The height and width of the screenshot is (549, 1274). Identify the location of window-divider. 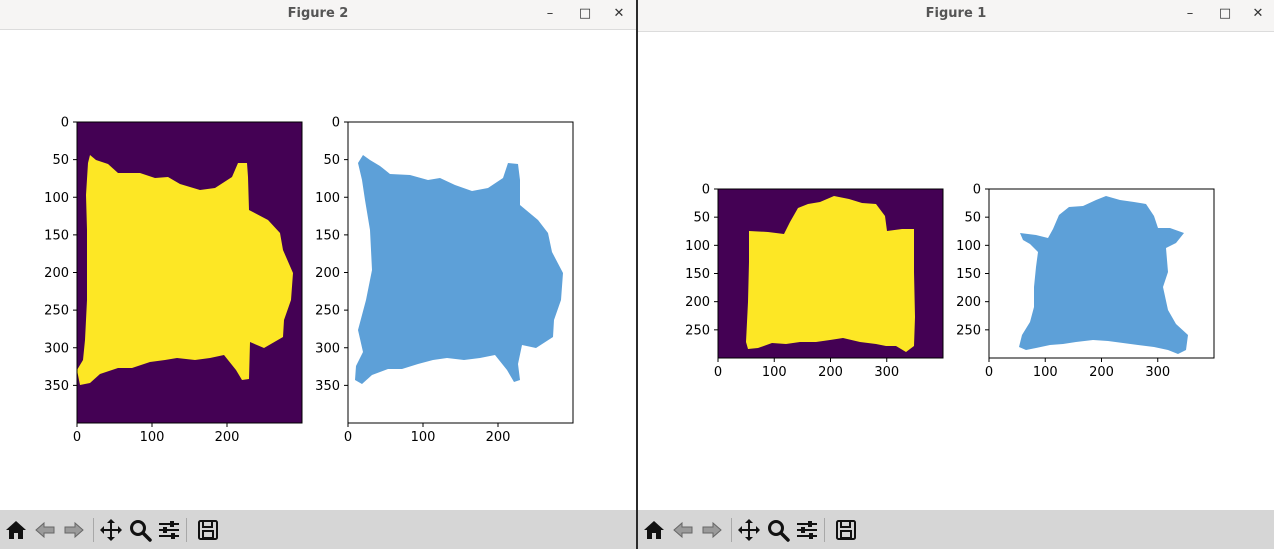
(637, 274).